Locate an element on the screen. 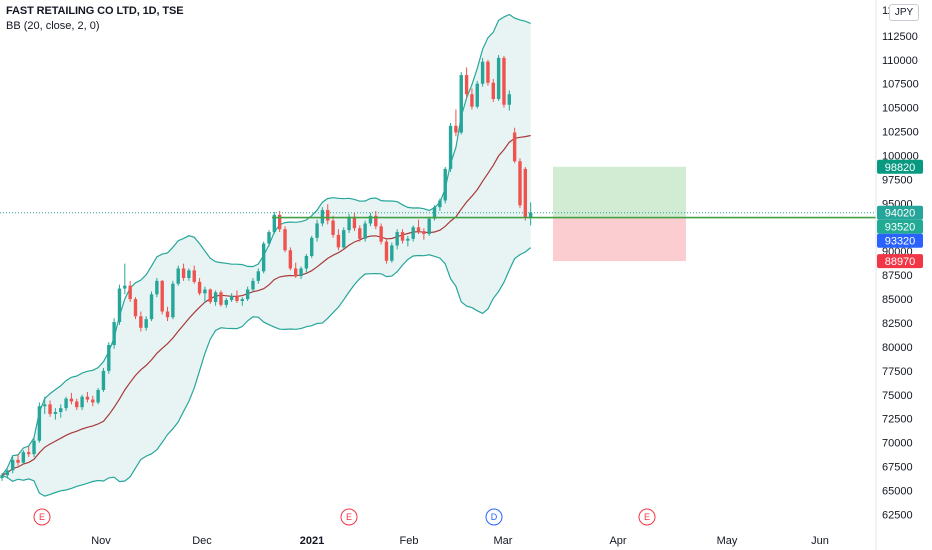 This screenshot has height=550, width=932. indicator-legend: BB (20, close, 2, 0) is located at coordinates (53, 26).